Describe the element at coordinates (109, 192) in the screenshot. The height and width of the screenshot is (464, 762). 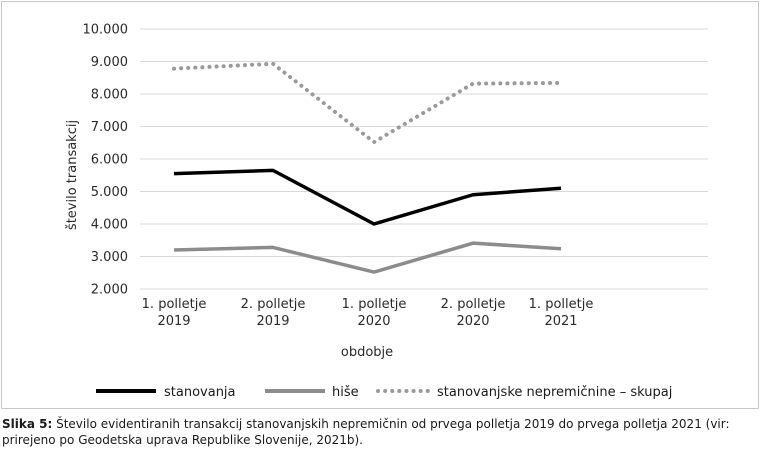
I see `y-tick-label: 5.000` at that location.